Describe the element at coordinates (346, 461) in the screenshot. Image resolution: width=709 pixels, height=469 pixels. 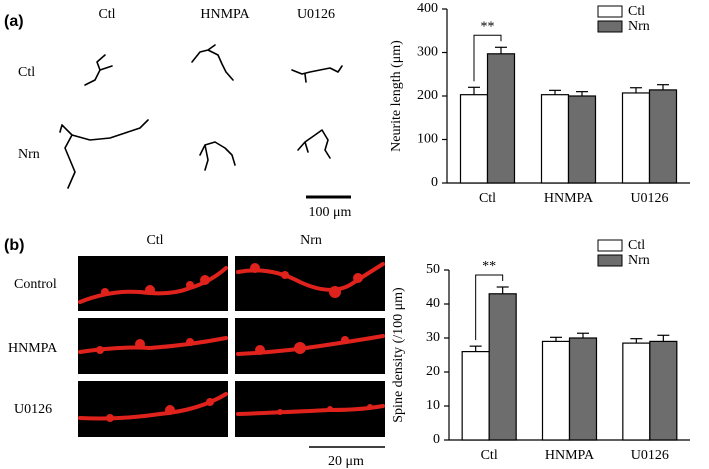
I see `scale-bar-label: 20 μm` at that location.